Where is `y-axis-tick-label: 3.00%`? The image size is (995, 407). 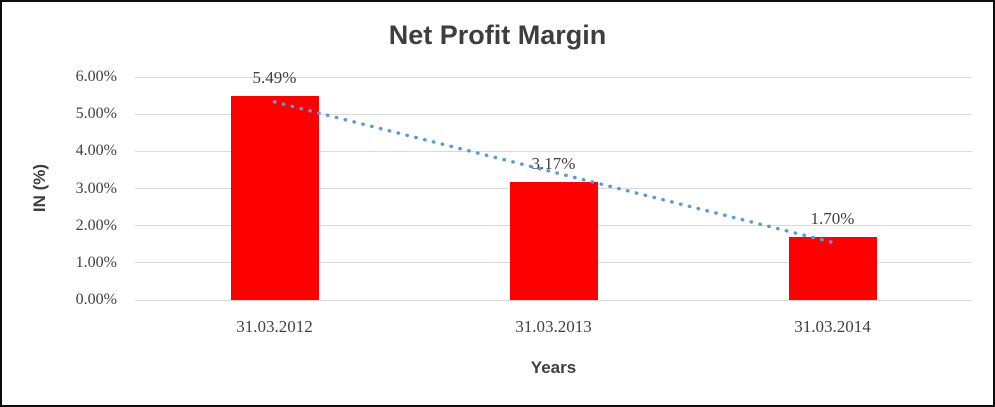 y-axis-tick-label: 3.00% is located at coordinates (96, 188).